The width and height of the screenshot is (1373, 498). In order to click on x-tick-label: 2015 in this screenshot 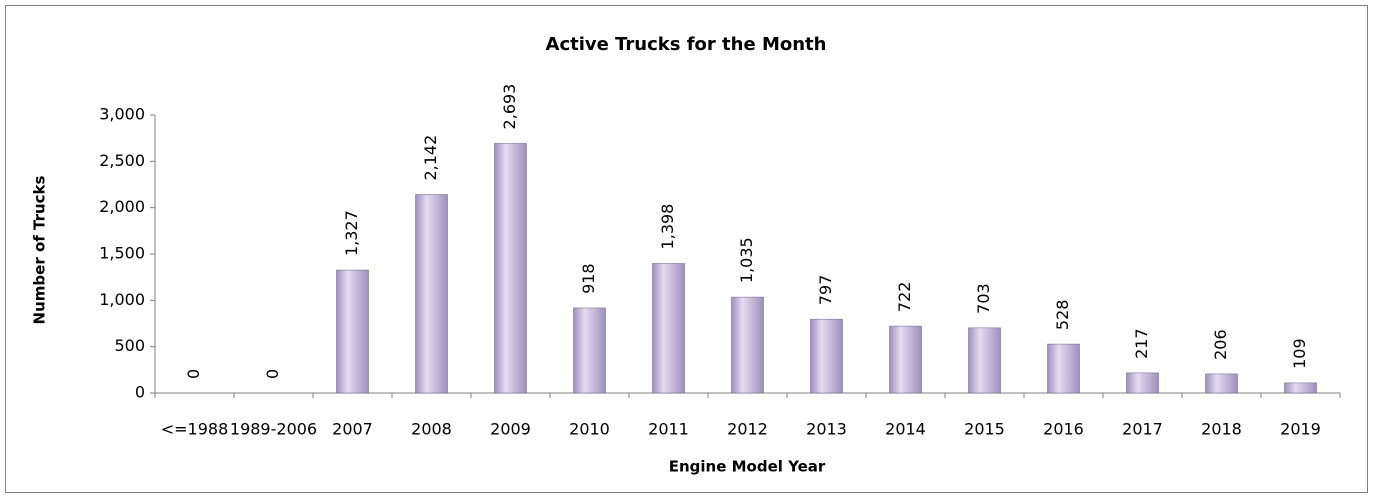, I will do `click(984, 429)`.